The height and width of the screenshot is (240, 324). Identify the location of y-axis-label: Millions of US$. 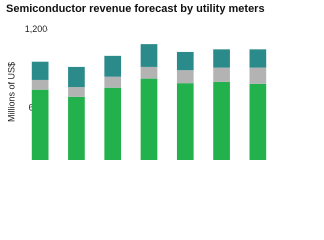
(11, 92).